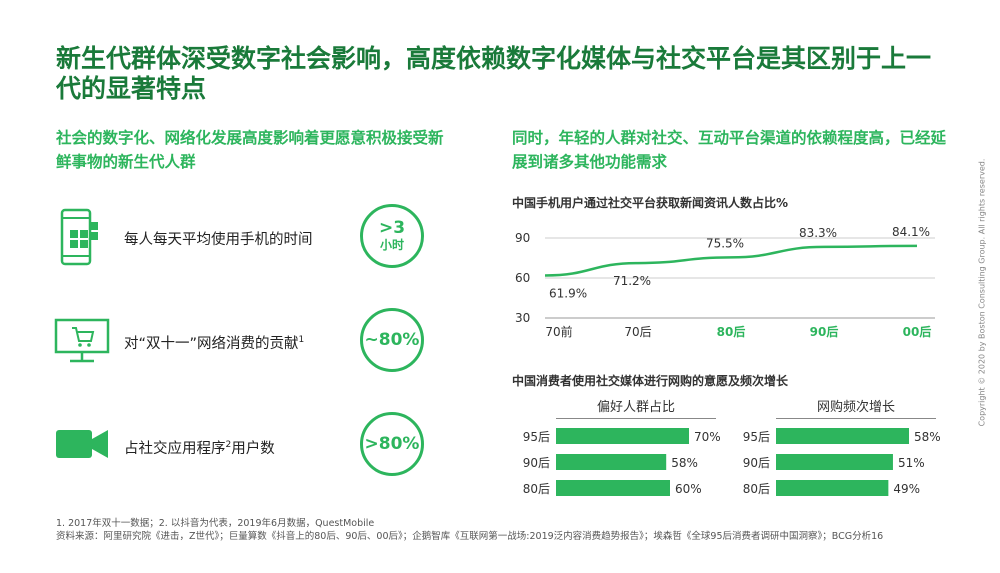 This screenshot has height=573, width=1000. I want to click on stat-double11-badge: ~80%, so click(392, 340).